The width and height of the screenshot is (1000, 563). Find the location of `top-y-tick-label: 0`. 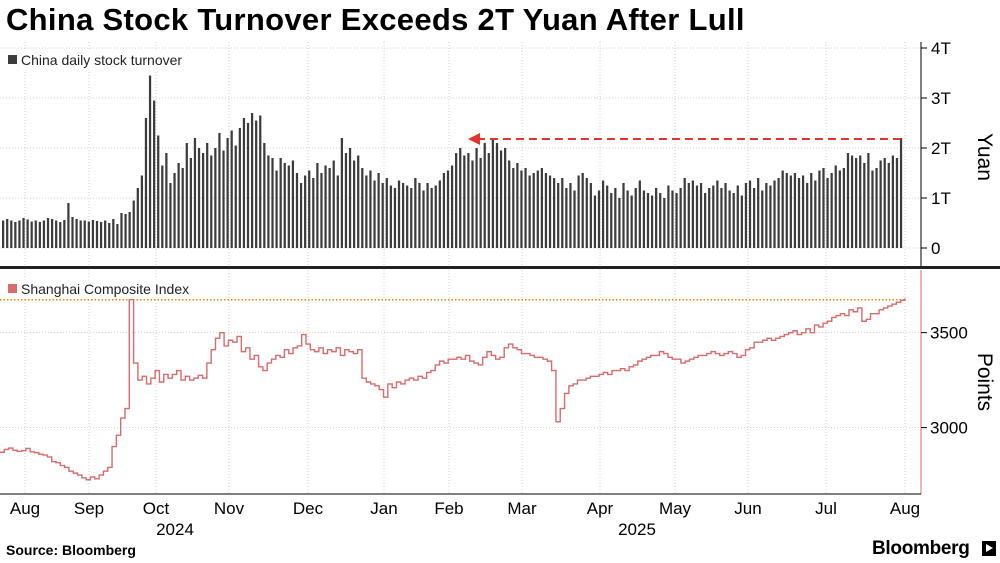

top-y-tick-label: 0 is located at coordinates (935, 248).